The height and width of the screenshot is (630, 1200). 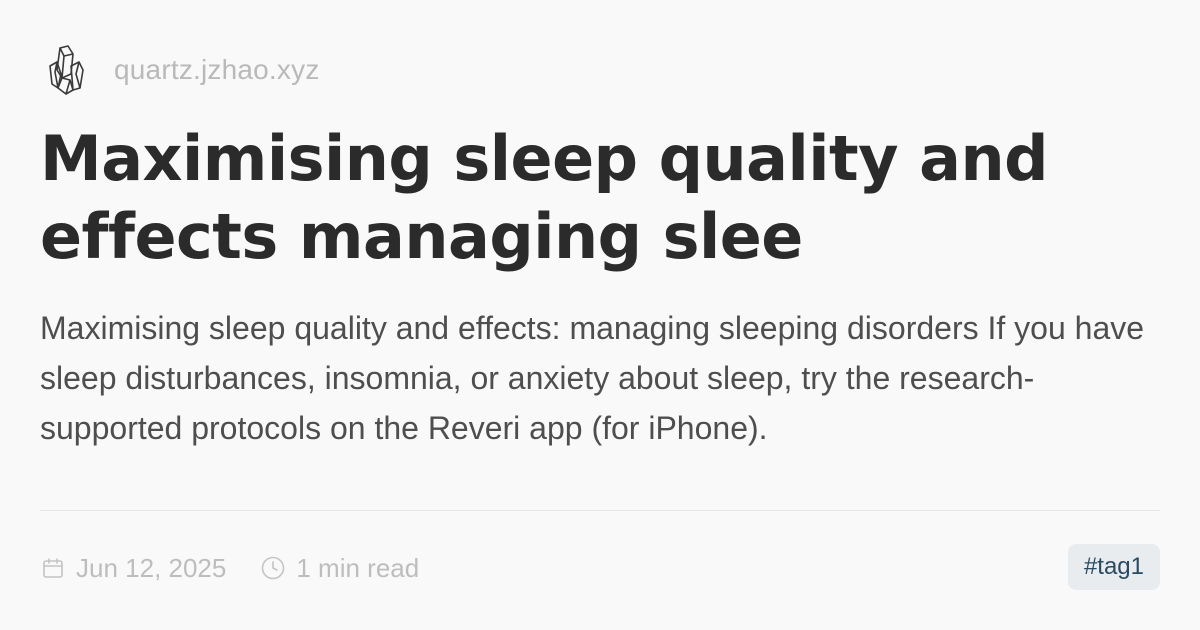 I want to click on calendar-icon, so click(x=53, y=568).